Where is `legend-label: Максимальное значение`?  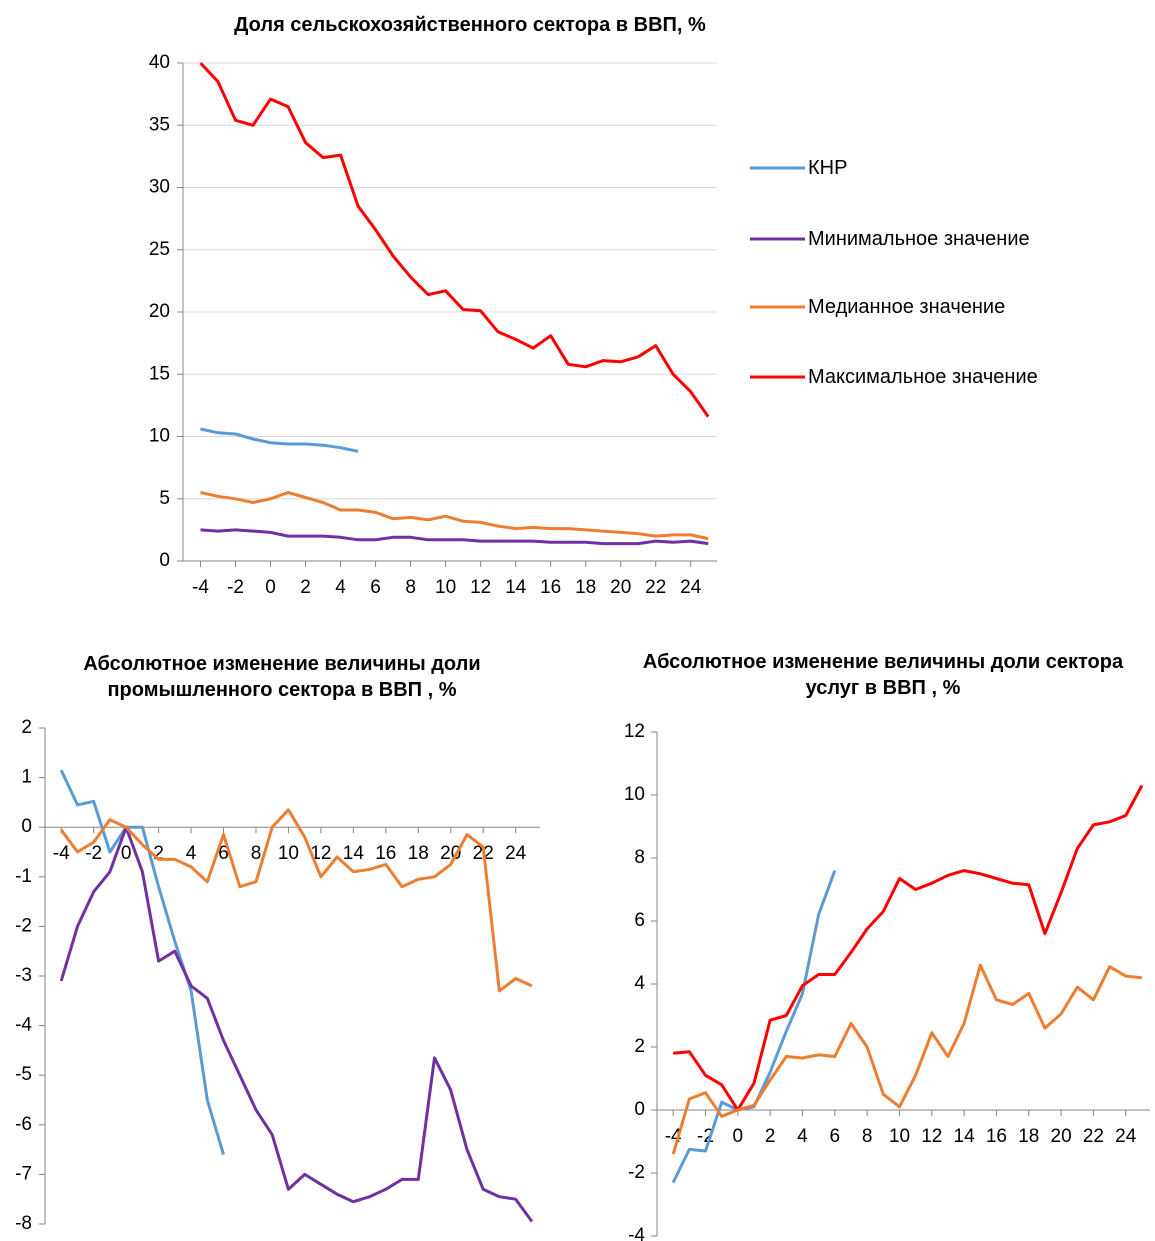 legend-label: Максимальное значение is located at coordinates (923, 377).